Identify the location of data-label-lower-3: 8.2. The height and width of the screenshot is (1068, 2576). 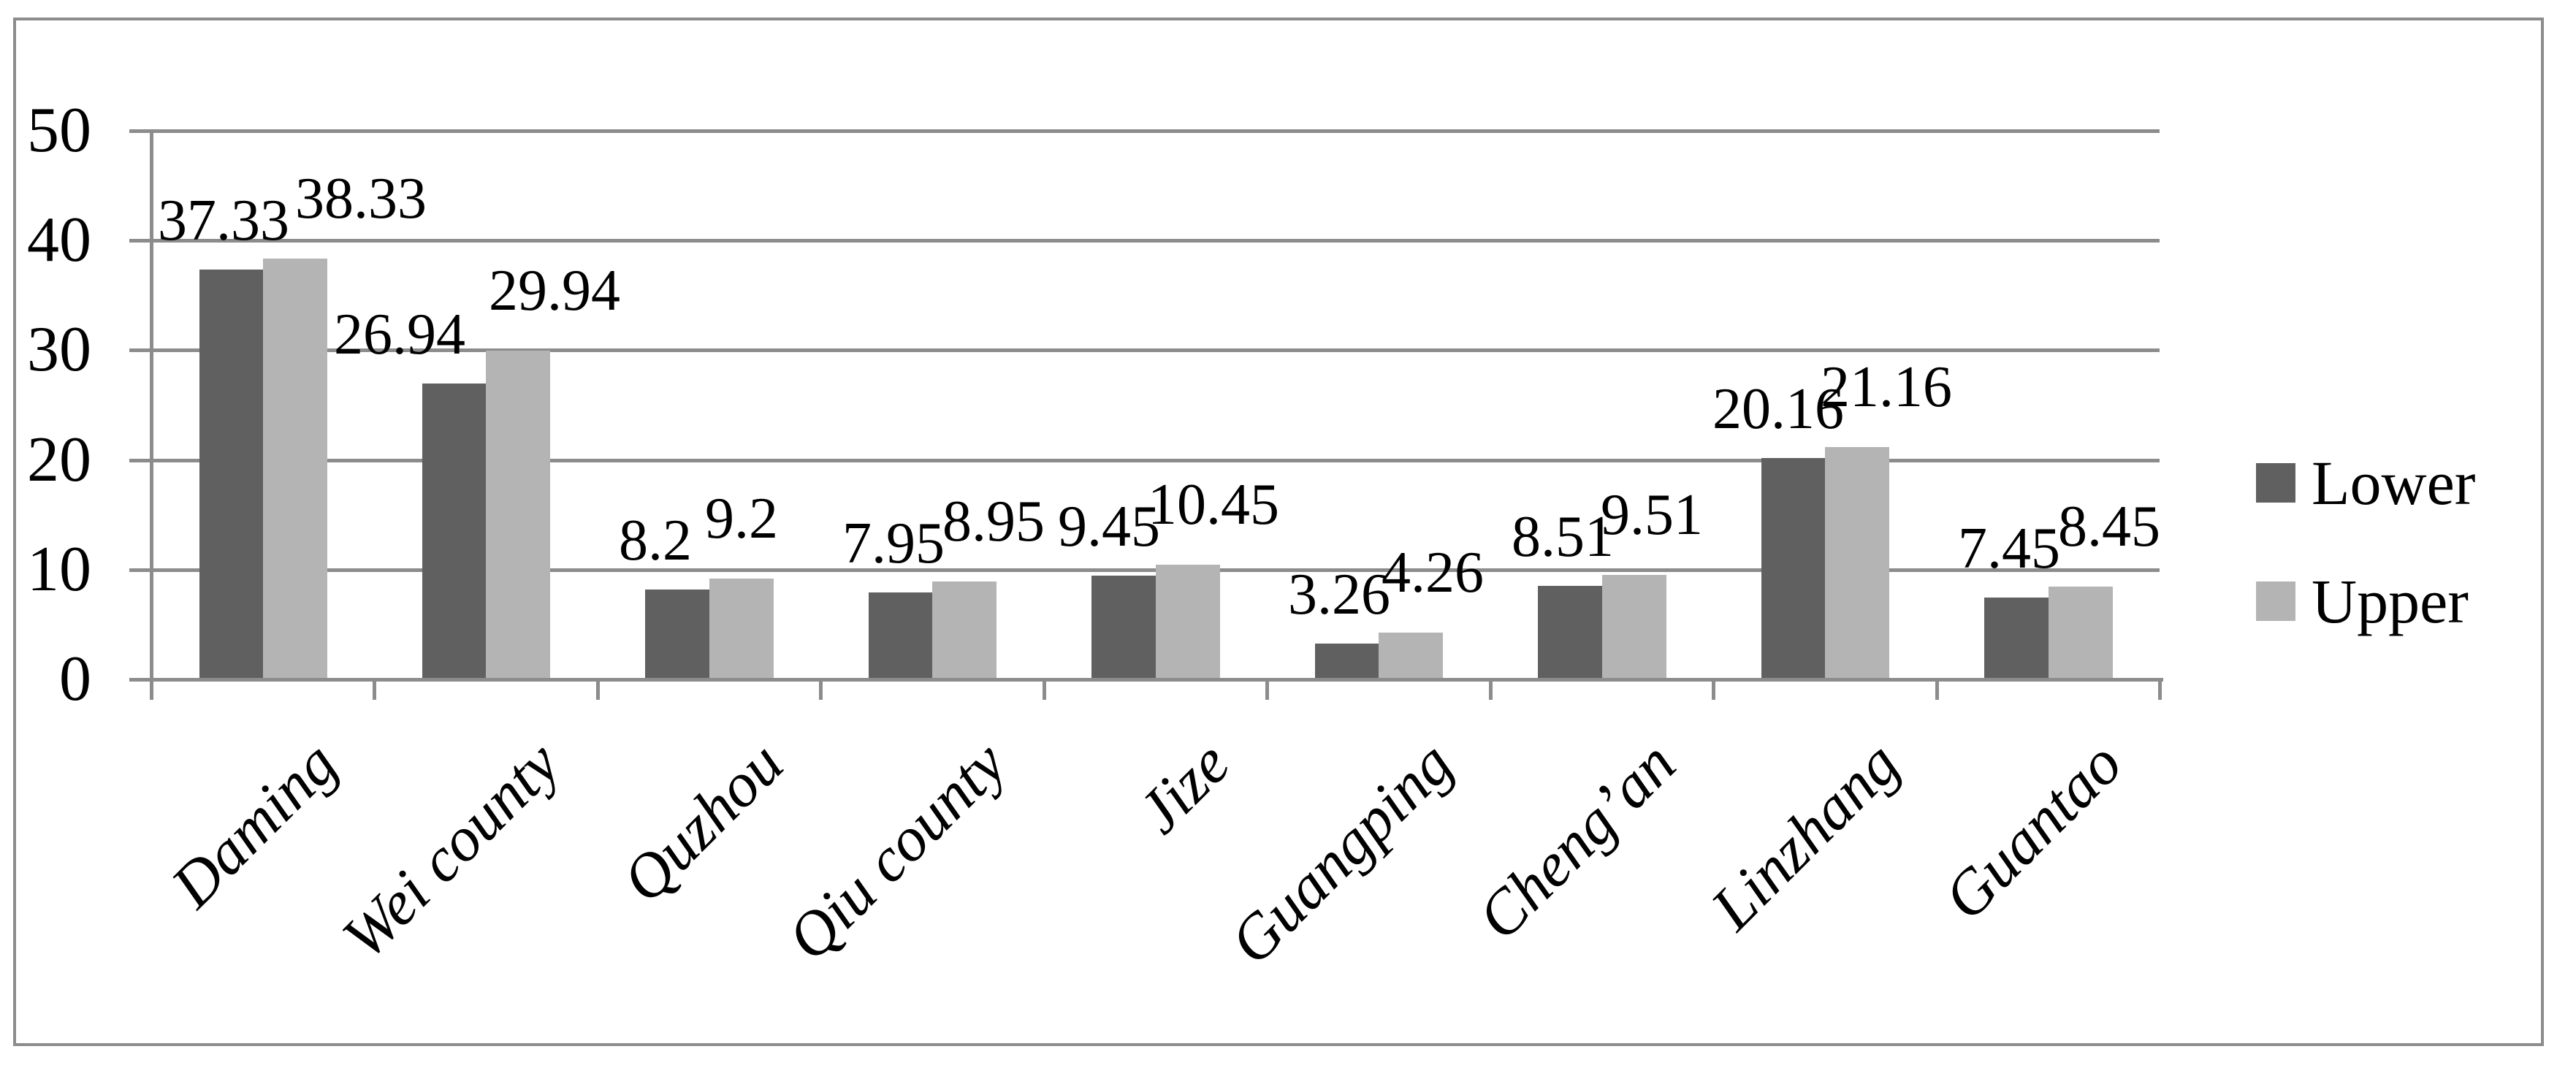
(655, 540).